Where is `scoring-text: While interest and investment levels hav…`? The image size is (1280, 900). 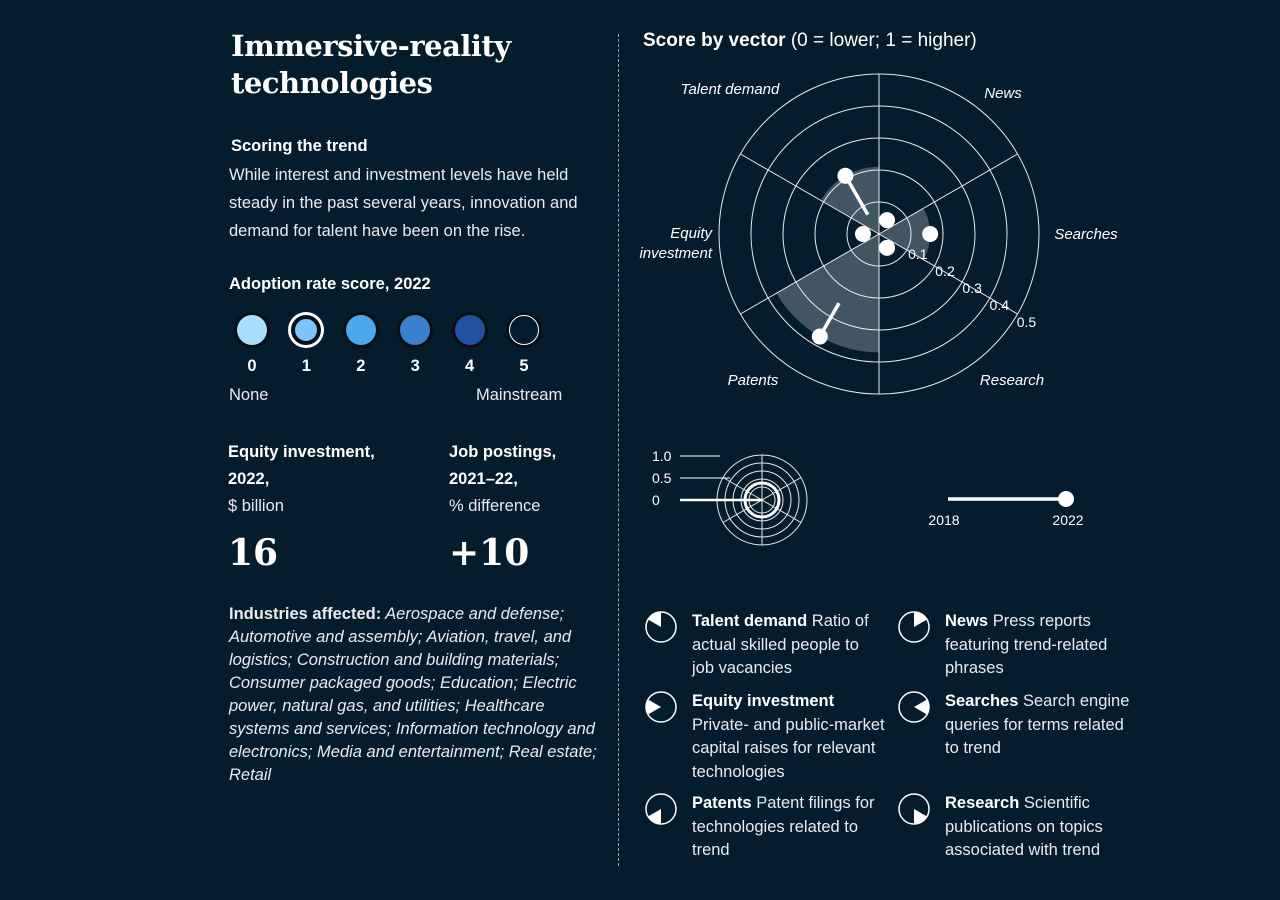 scoring-text: While interest and investment levels hav… is located at coordinates (403, 203).